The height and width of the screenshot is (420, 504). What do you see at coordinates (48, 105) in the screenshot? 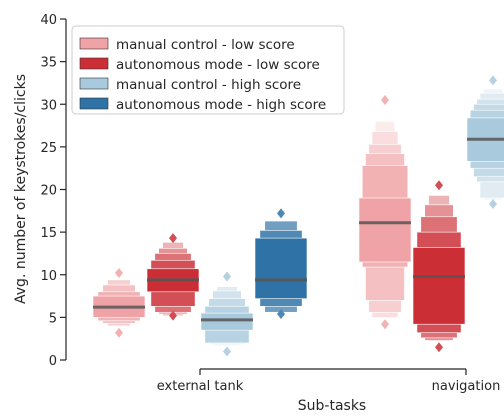
I see `y-tick-label: 30` at bounding box center [48, 105].